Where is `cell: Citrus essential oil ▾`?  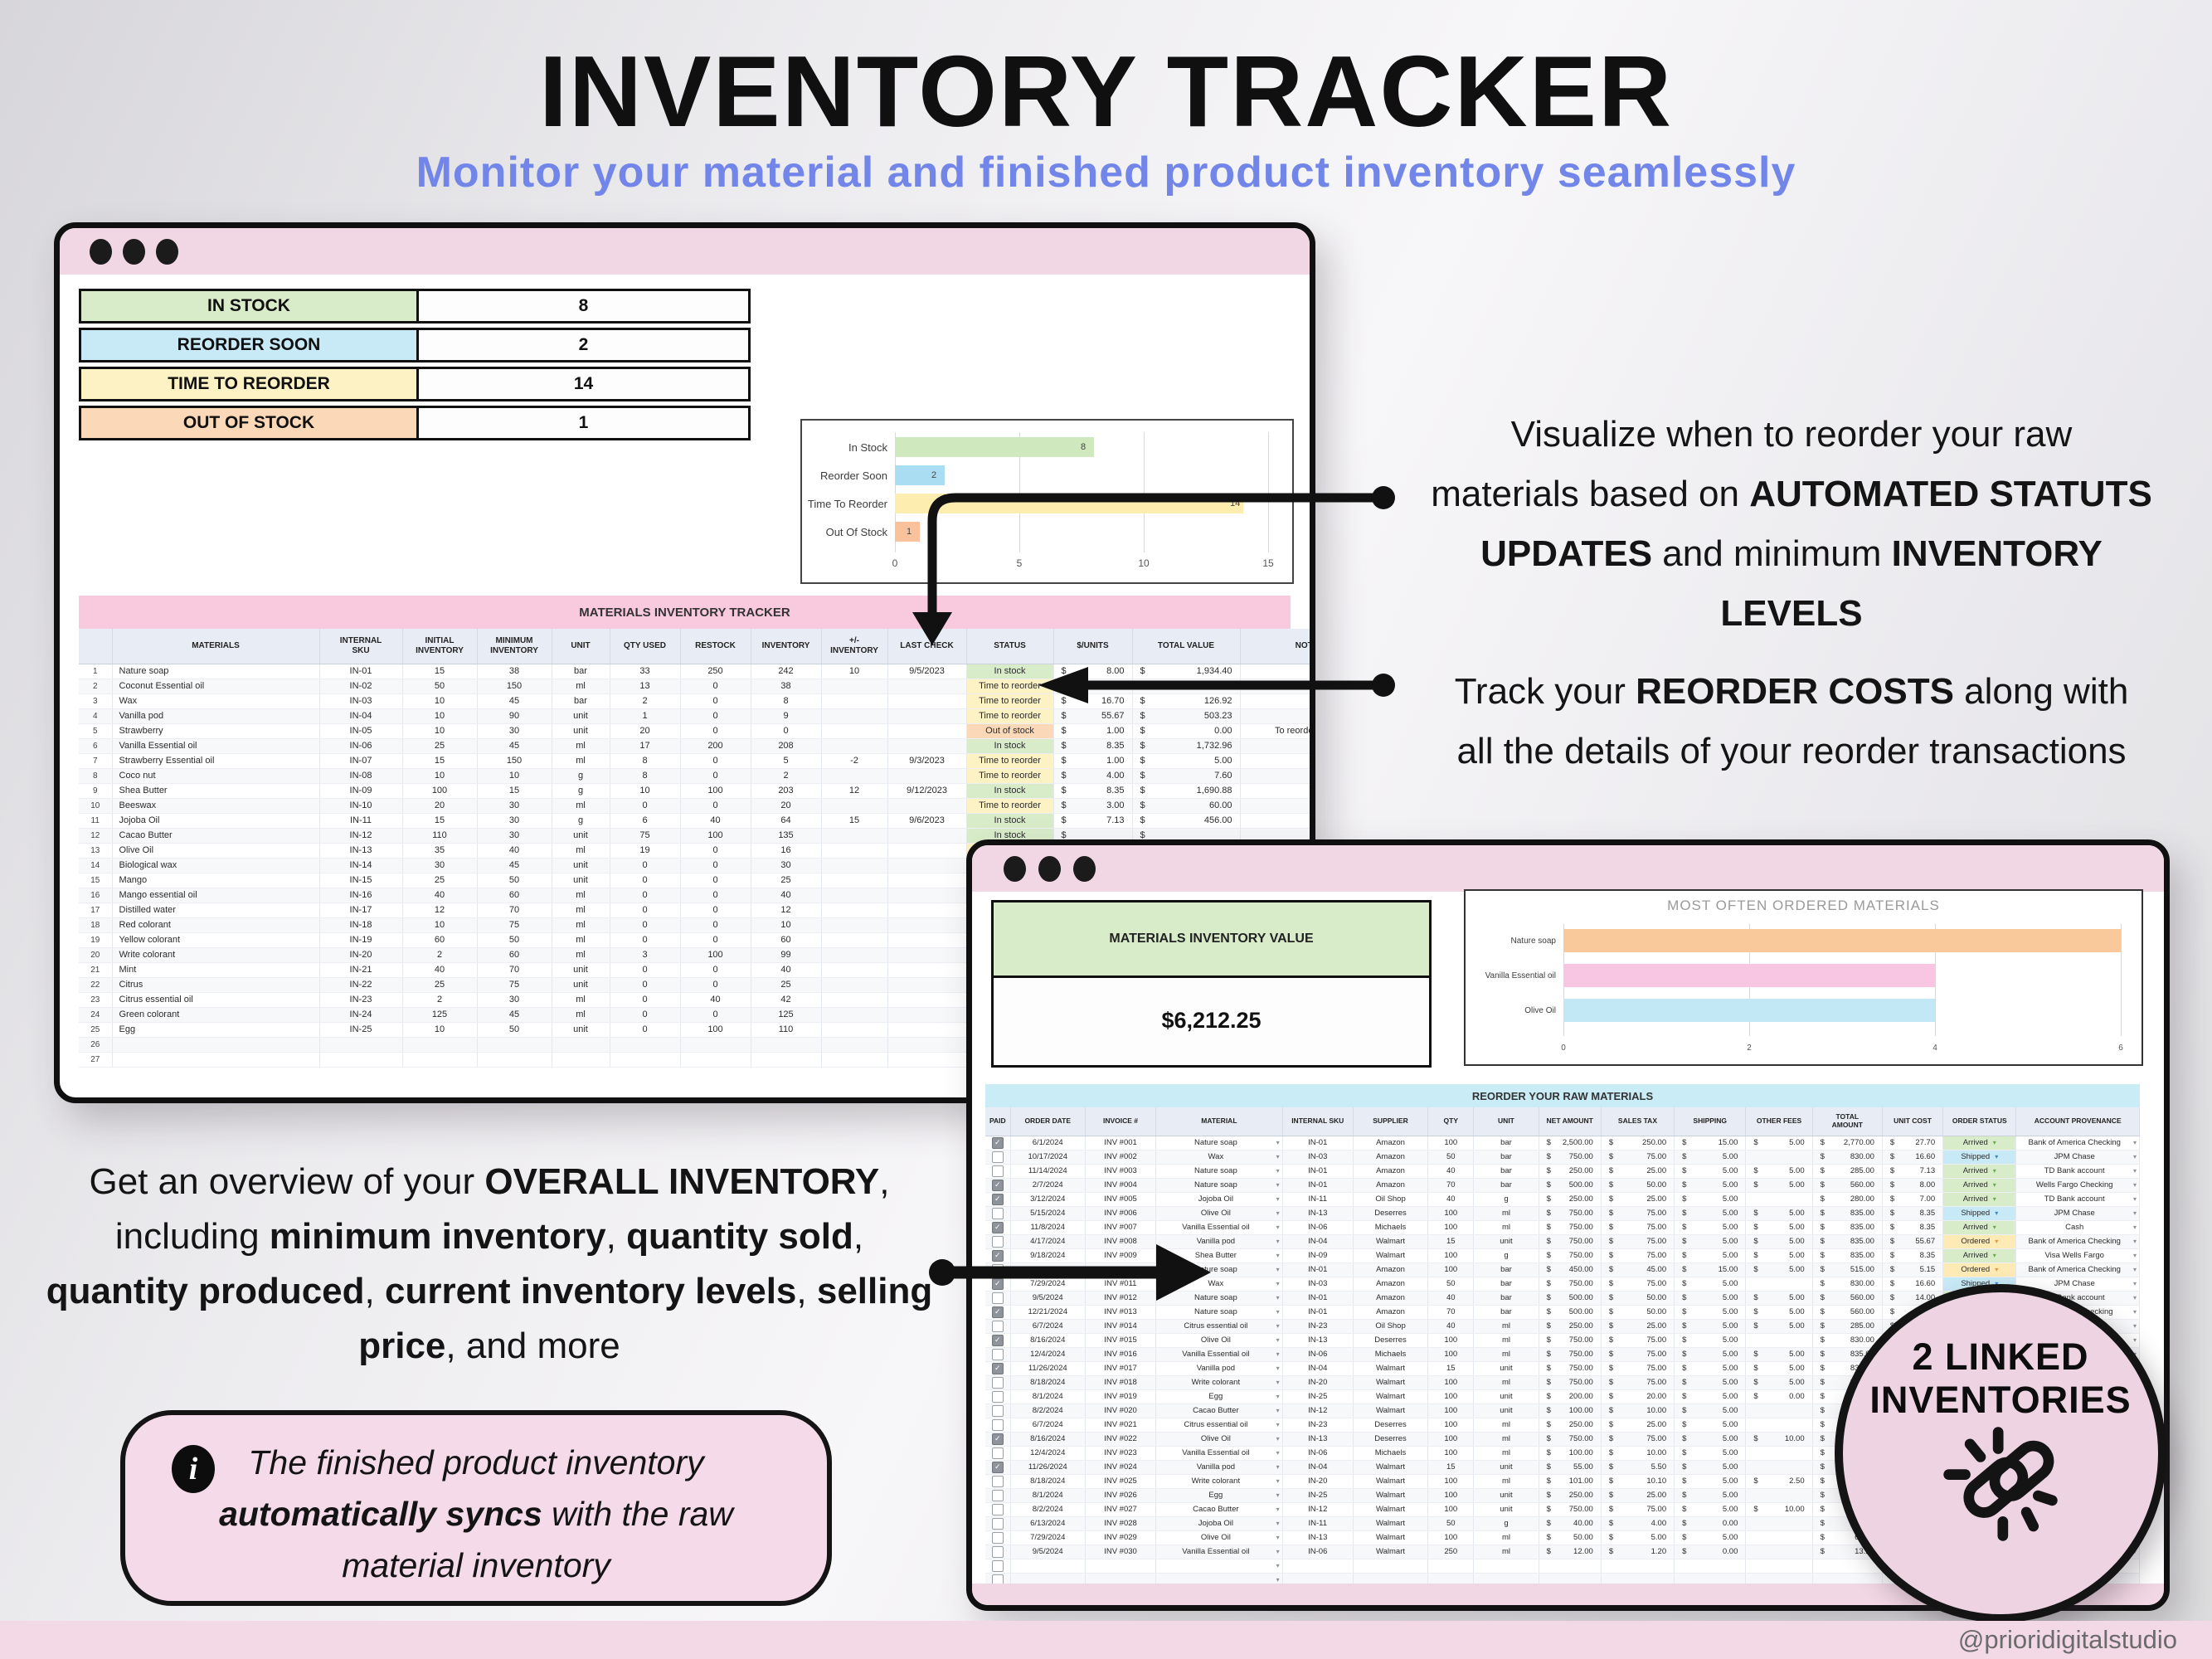 cell: Citrus essential oil ▾ is located at coordinates (1219, 1326).